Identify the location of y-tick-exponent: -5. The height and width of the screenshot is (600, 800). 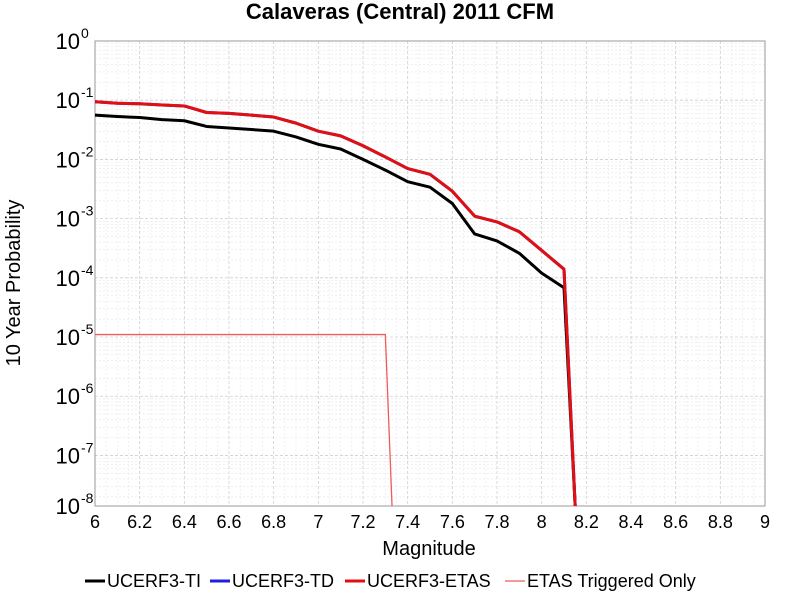
(87, 329).